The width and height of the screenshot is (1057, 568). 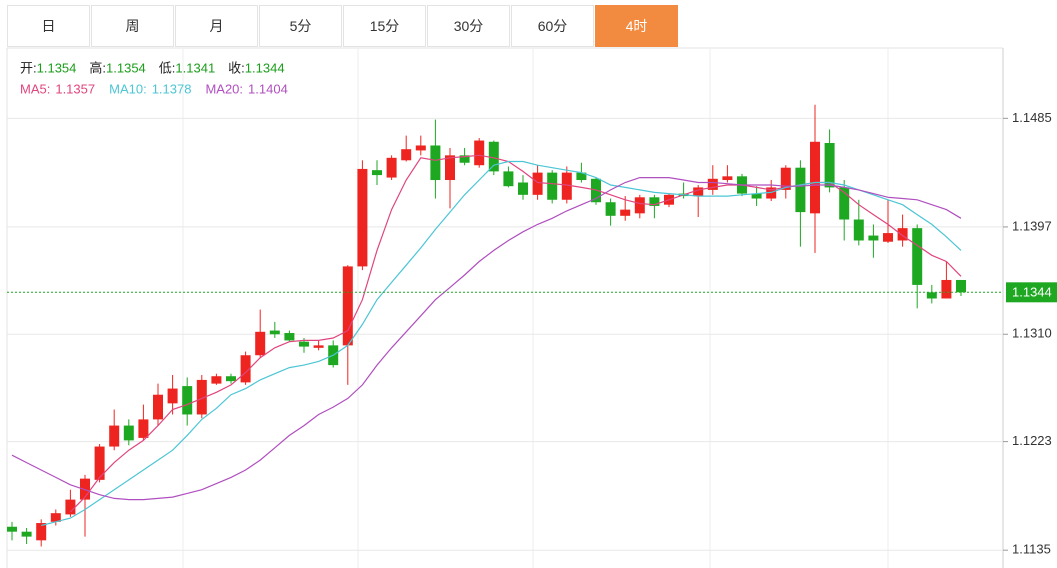 What do you see at coordinates (384, 26) in the screenshot?
I see `tab: 15分` at bounding box center [384, 26].